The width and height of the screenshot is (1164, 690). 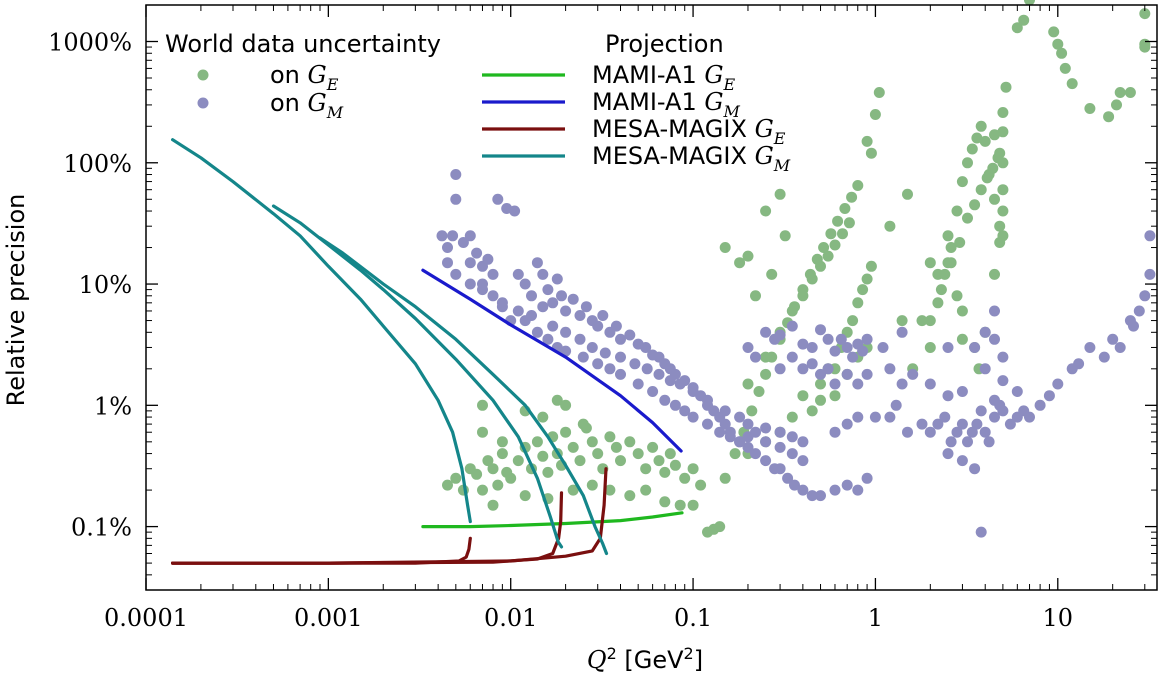 What do you see at coordinates (666, 104) in the screenshot?
I see `projection-legend-label: MAMI-A1 GM` at bounding box center [666, 104].